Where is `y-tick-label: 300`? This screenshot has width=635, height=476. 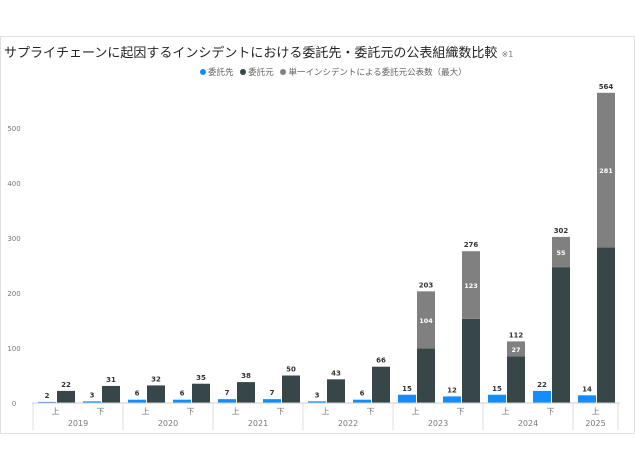 y-tick-label: 300 is located at coordinates (13, 239).